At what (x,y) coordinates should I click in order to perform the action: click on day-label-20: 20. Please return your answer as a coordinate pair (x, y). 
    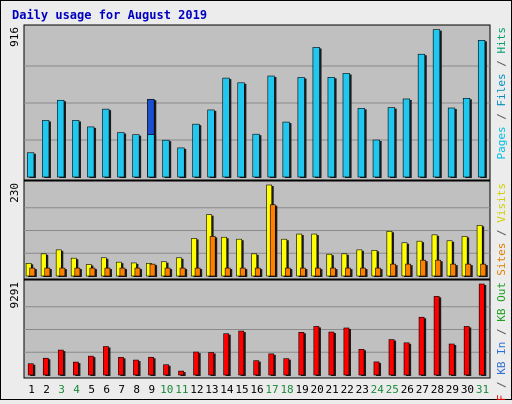
    Looking at the image, I should click on (317, 389).